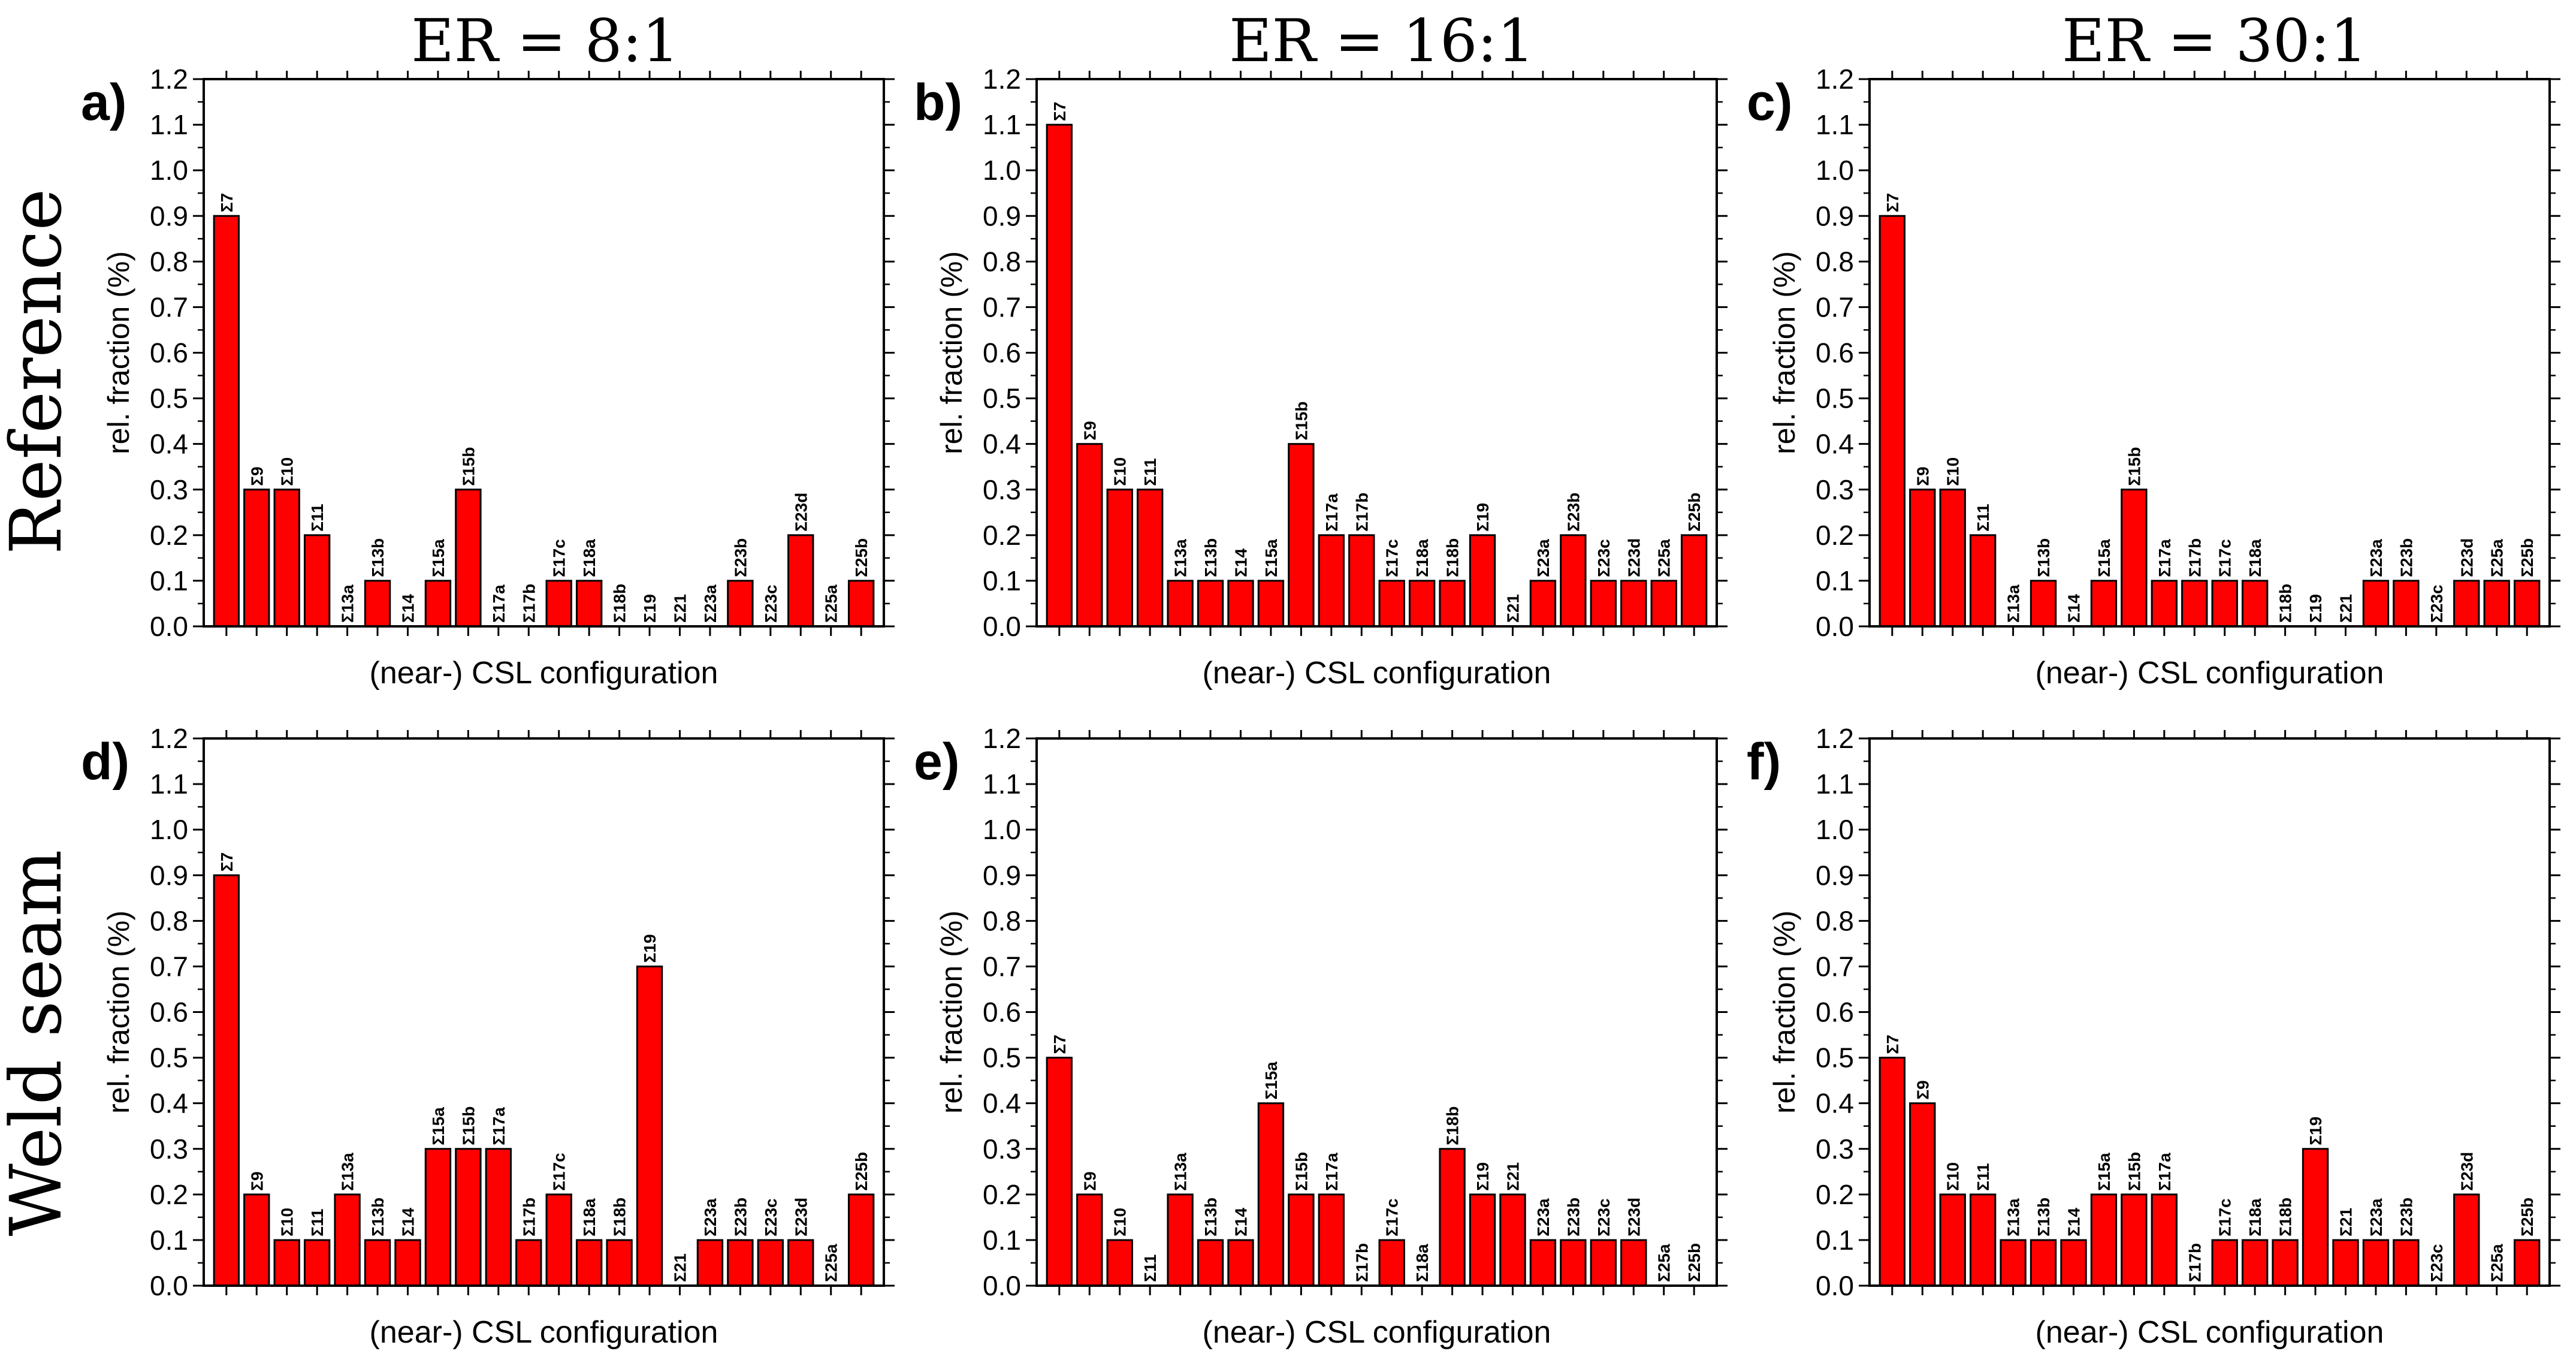 This screenshot has height=1363, width=2576. I want to click on bar-data-label: Σ25b, so click(862, 557).